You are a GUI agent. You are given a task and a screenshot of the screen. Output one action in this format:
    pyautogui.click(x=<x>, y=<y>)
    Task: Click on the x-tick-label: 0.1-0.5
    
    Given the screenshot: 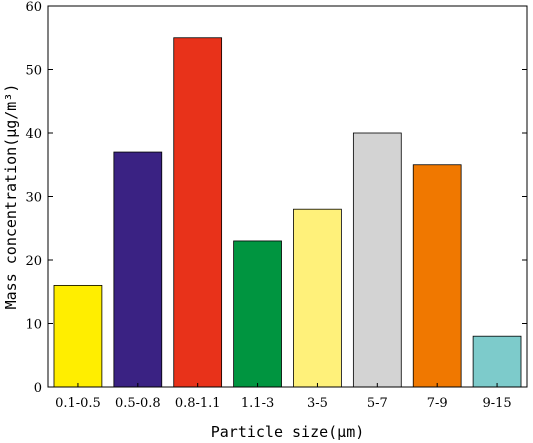 What is the action you would take?
    pyautogui.click(x=78, y=403)
    